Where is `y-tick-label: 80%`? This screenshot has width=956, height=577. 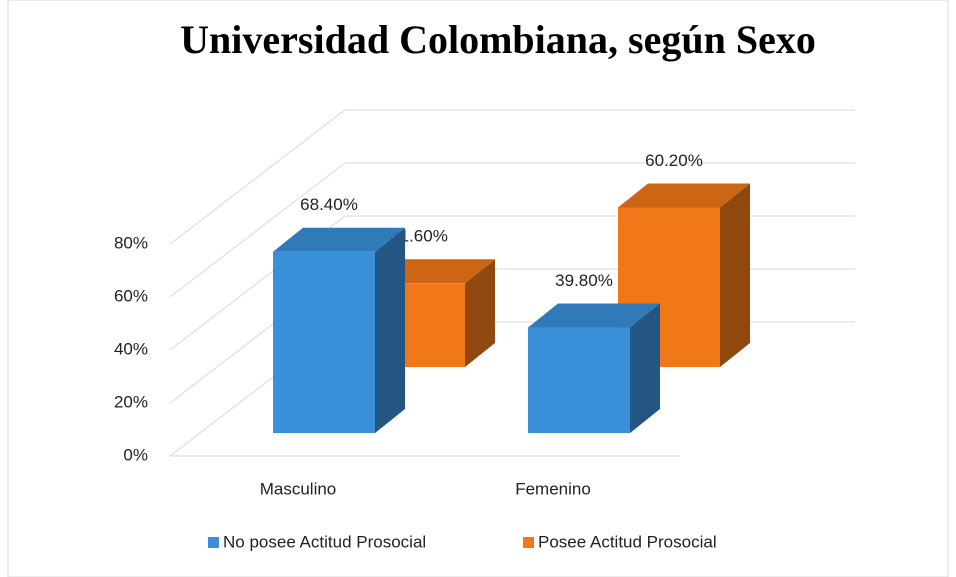 y-tick-label: 80% is located at coordinates (131, 242).